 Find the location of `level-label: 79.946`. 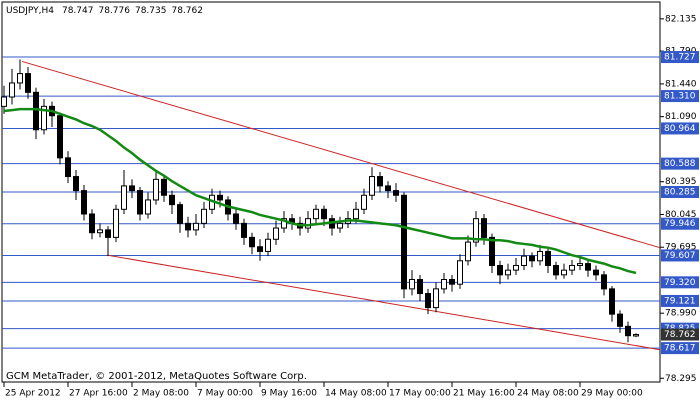

level-label: 79.946 is located at coordinates (680, 224).